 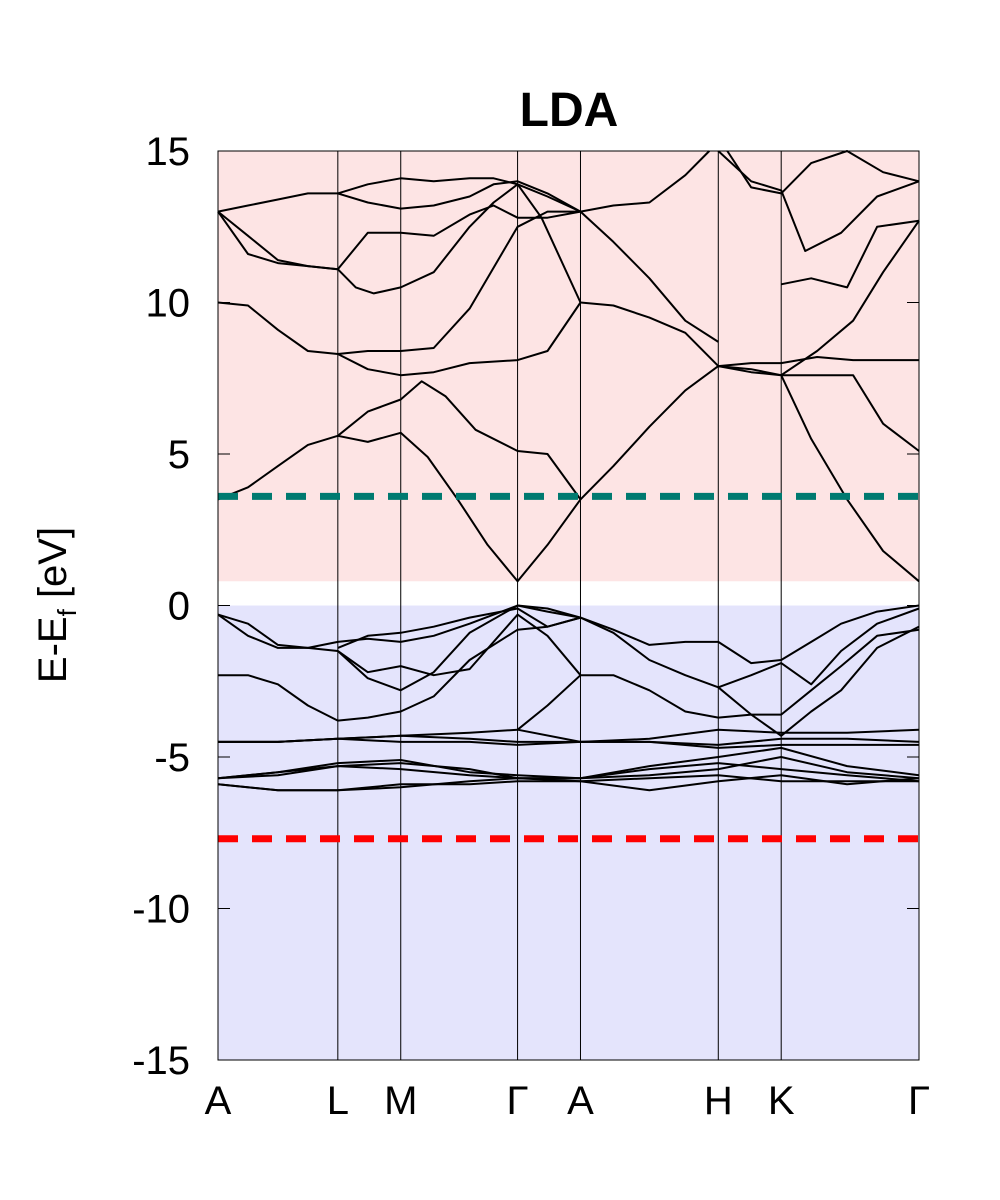 What do you see at coordinates (67, 612) in the screenshot?
I see `y-axis-label-subscript: f` at bounding box center [67, 612].